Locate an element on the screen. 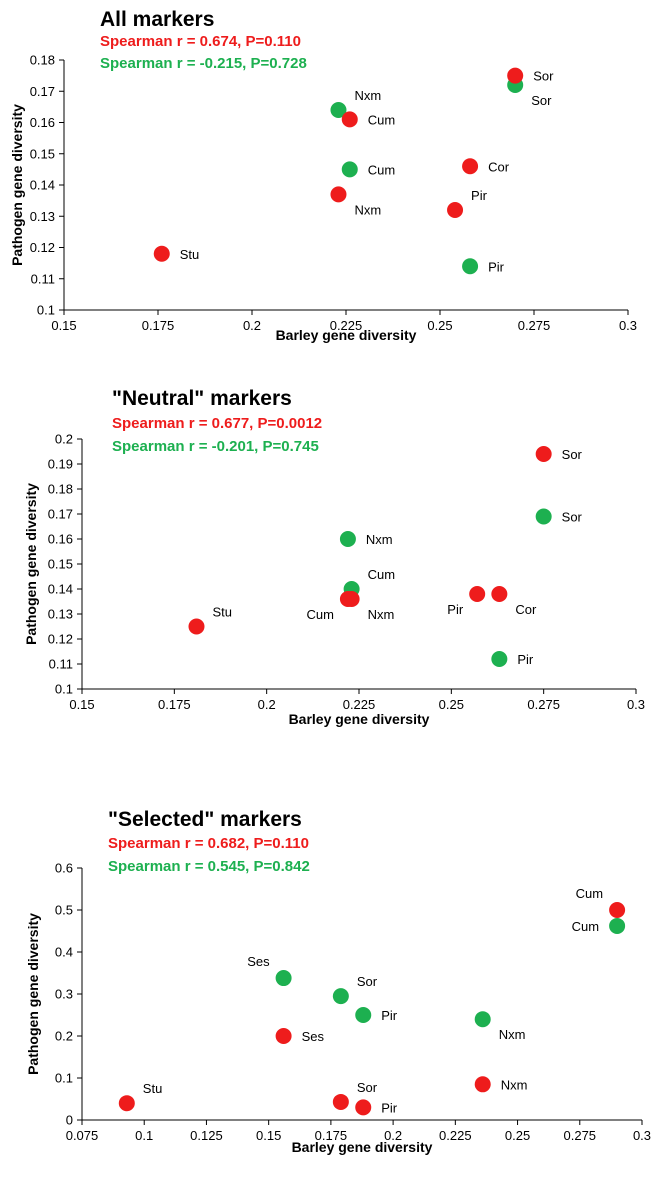 This screenshot has height=1192, width=654. spearman-stat-green: Spearman r = -0.201, P=0.745 is located at coordinates (215, 446).